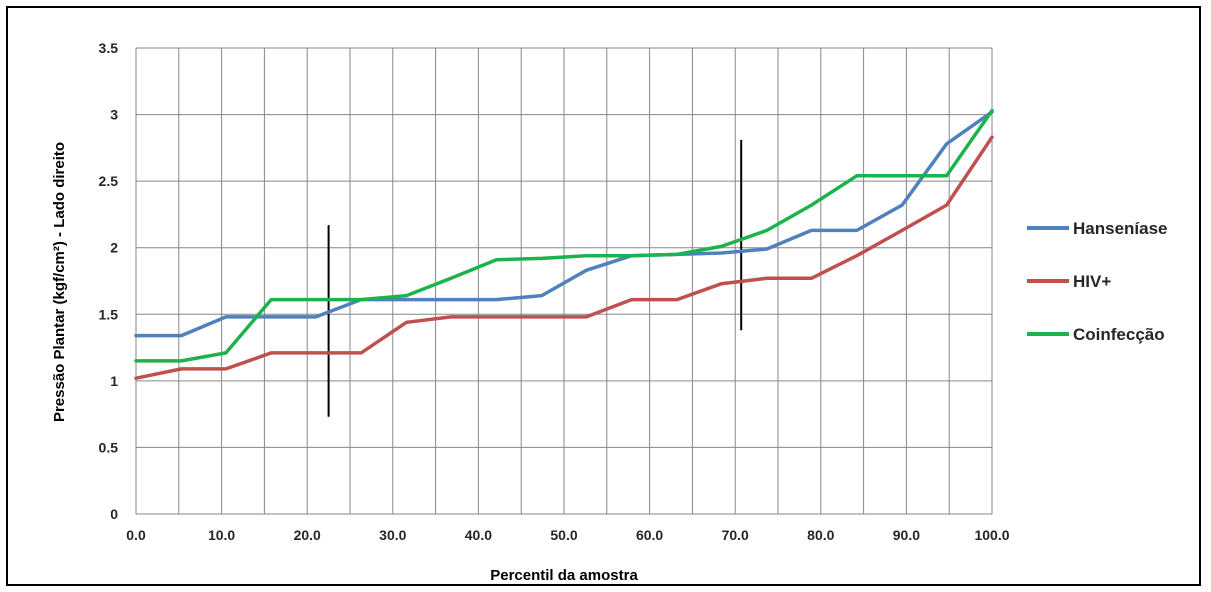  What do you see at coordinates (109, 281) in the screenshot?
I see `y-axis-ticks: 0 0.5 1 1.5 2 2.5 3 3.5` at bounding box center [109, 281].